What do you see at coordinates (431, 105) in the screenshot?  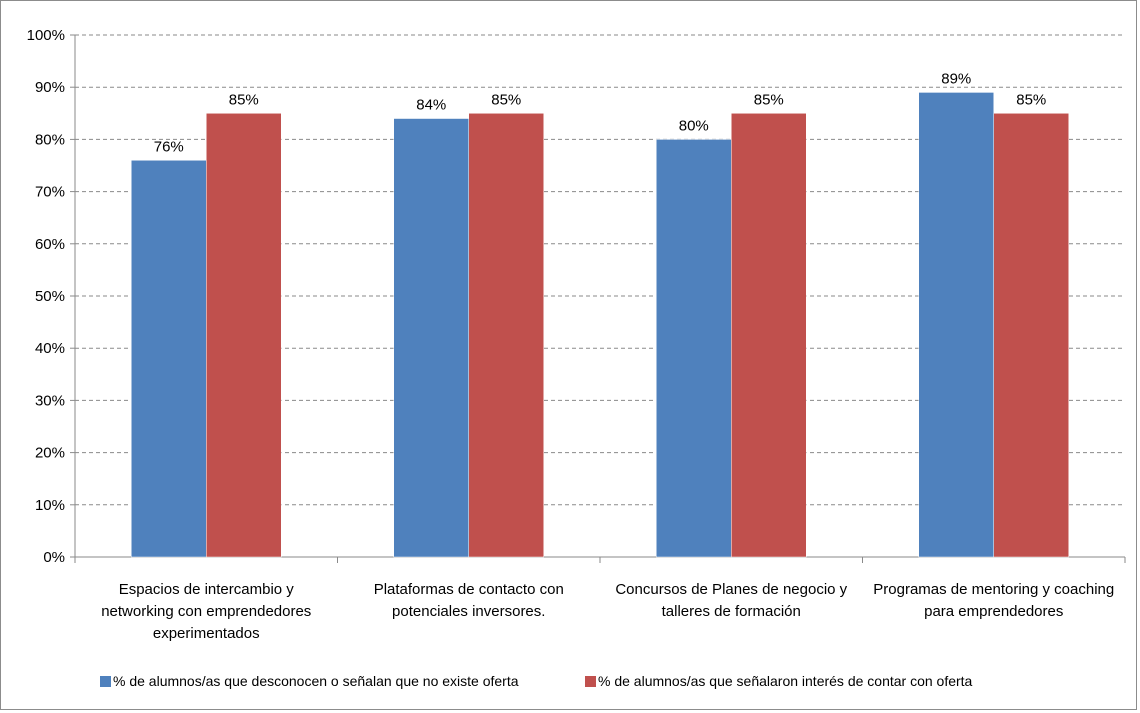 I see `data-label: 84%` at bounding box center [431, 105].